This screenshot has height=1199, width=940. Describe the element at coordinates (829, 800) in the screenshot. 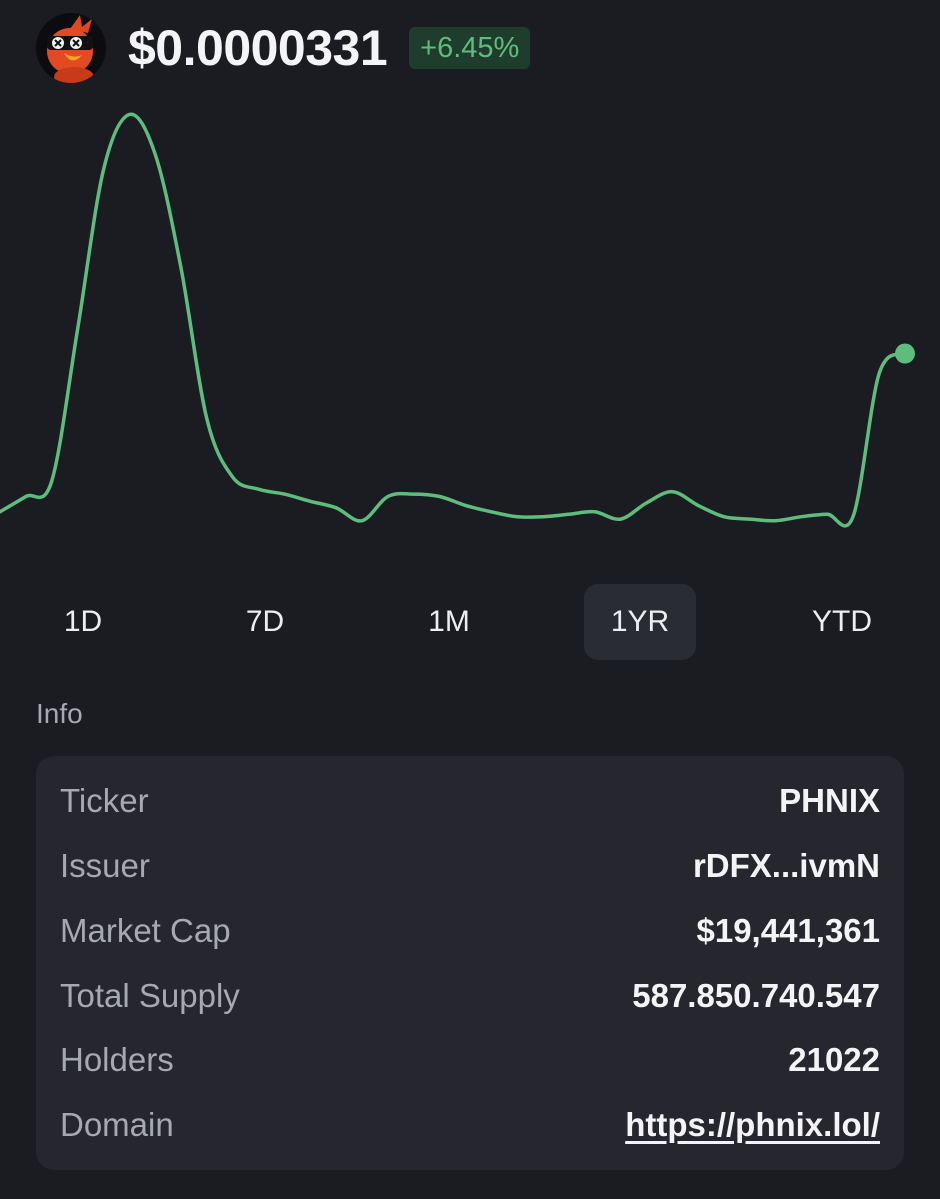

I see `ticker-value: PHNIX` at that location.